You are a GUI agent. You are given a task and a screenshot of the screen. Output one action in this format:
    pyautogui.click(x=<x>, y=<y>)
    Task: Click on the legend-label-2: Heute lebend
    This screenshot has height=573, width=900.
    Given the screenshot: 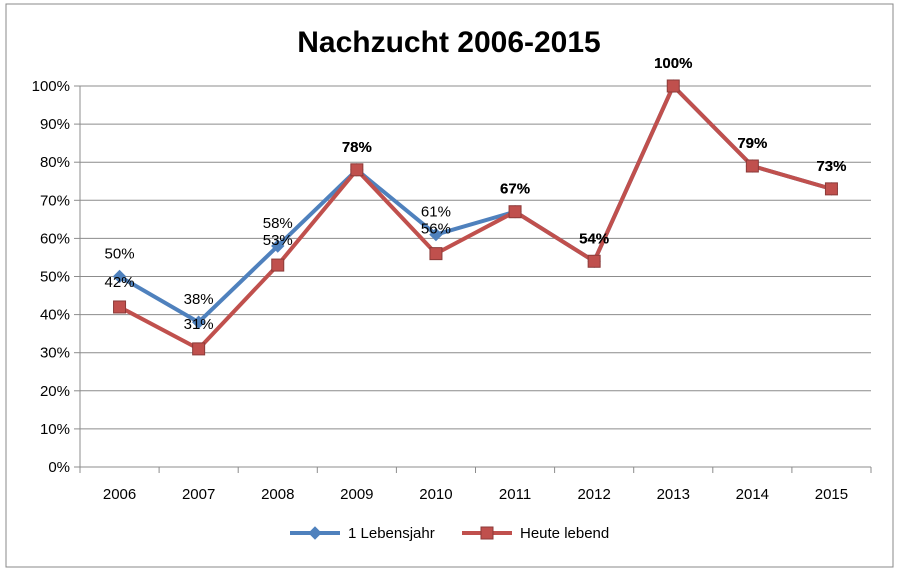 What is the action you would take?
    pyautogui.click(x=564, y=533)
    